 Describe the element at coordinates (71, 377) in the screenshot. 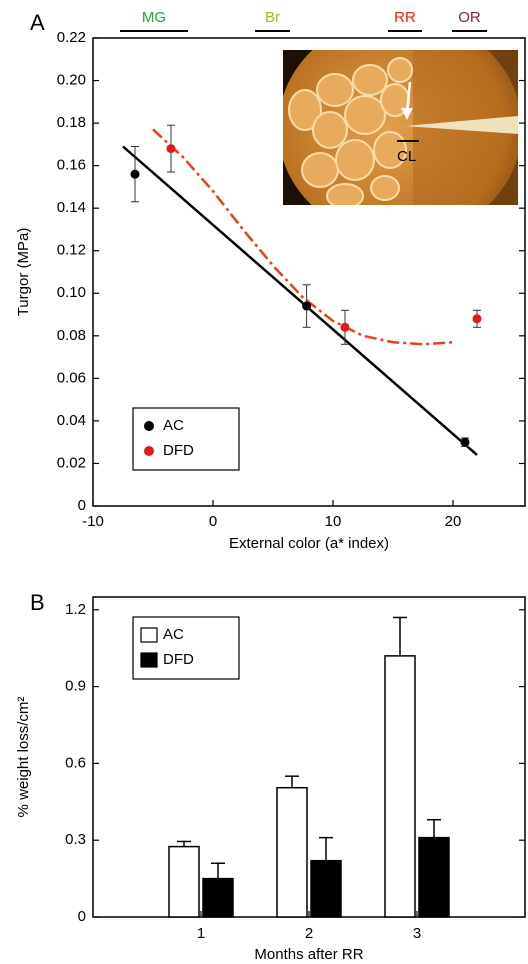

I see `y-tick-label: 0.06` at that location.